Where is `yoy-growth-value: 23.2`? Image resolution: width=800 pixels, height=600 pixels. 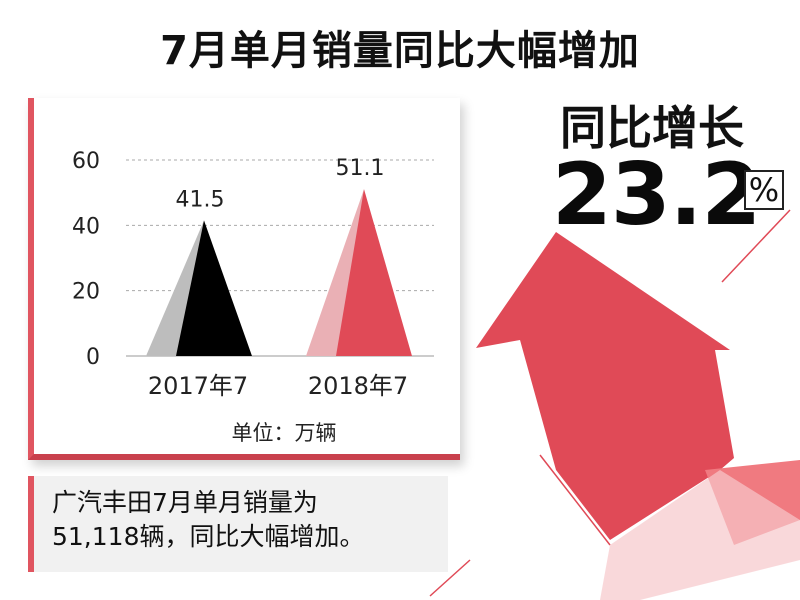 yoy-growth-value: 23.2 is located at coordinates (656, 195).